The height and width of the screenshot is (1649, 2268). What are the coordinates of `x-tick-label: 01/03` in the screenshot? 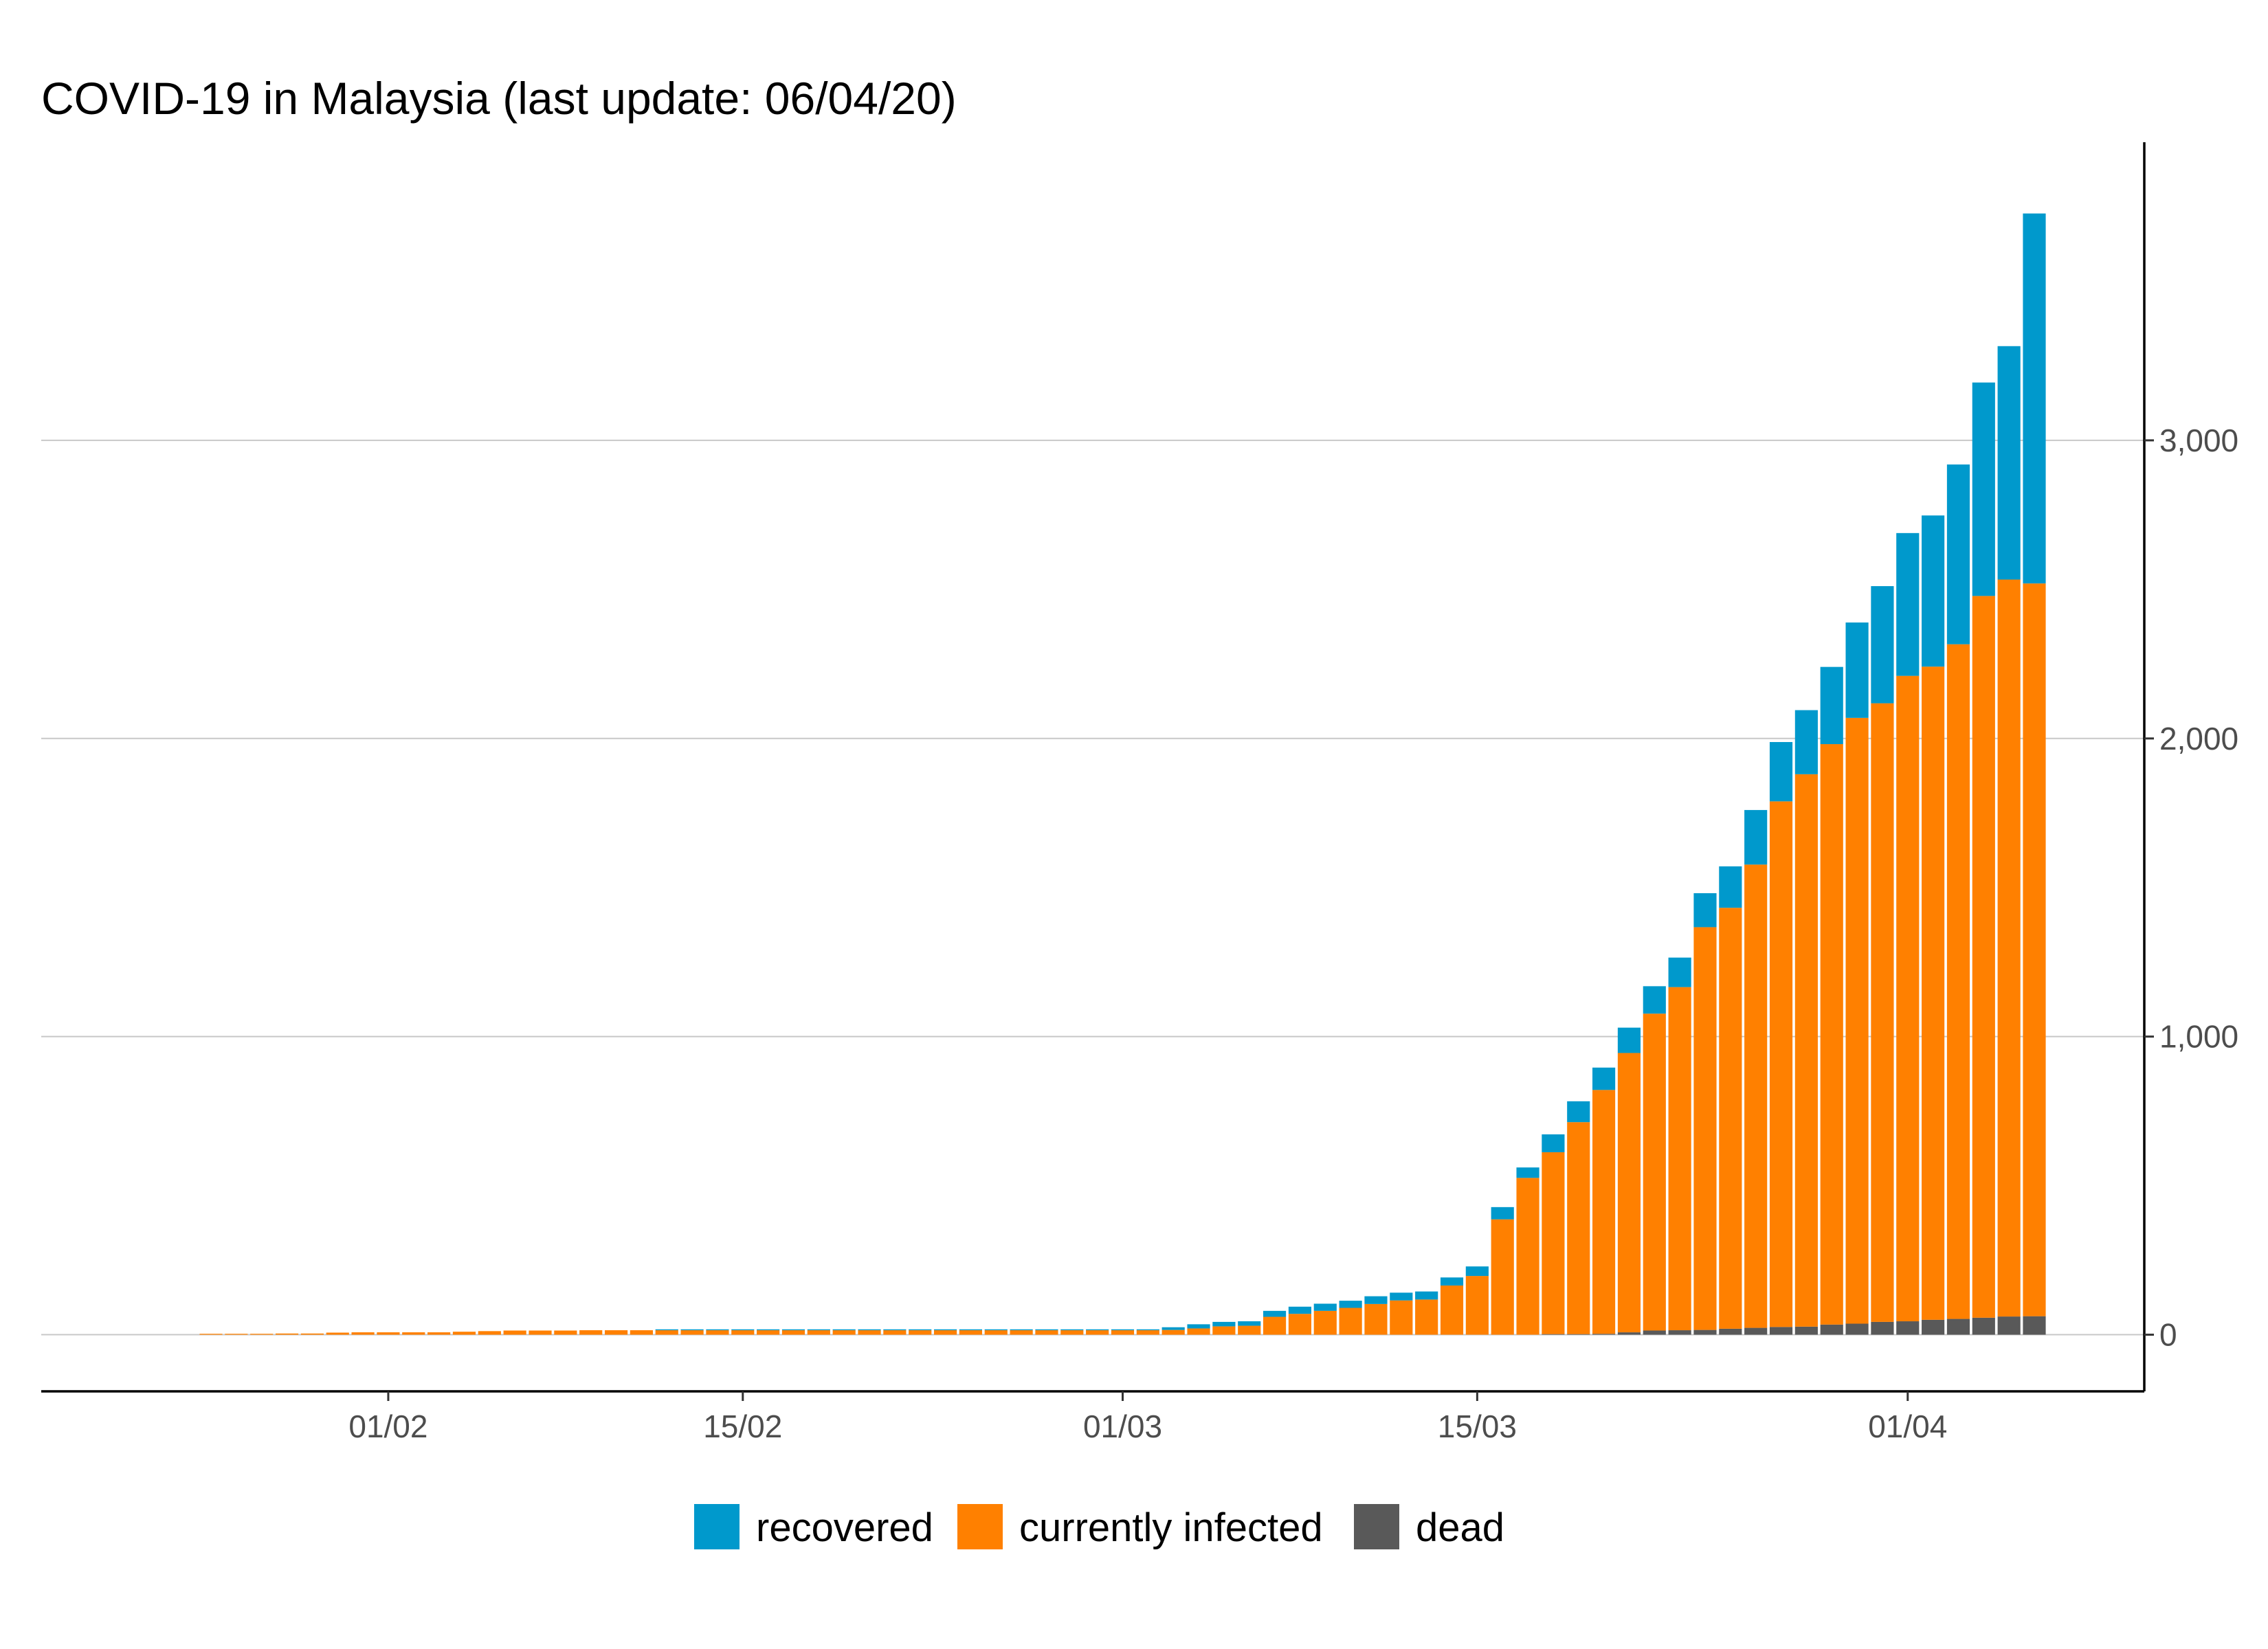 It's located at (1123, 1426).